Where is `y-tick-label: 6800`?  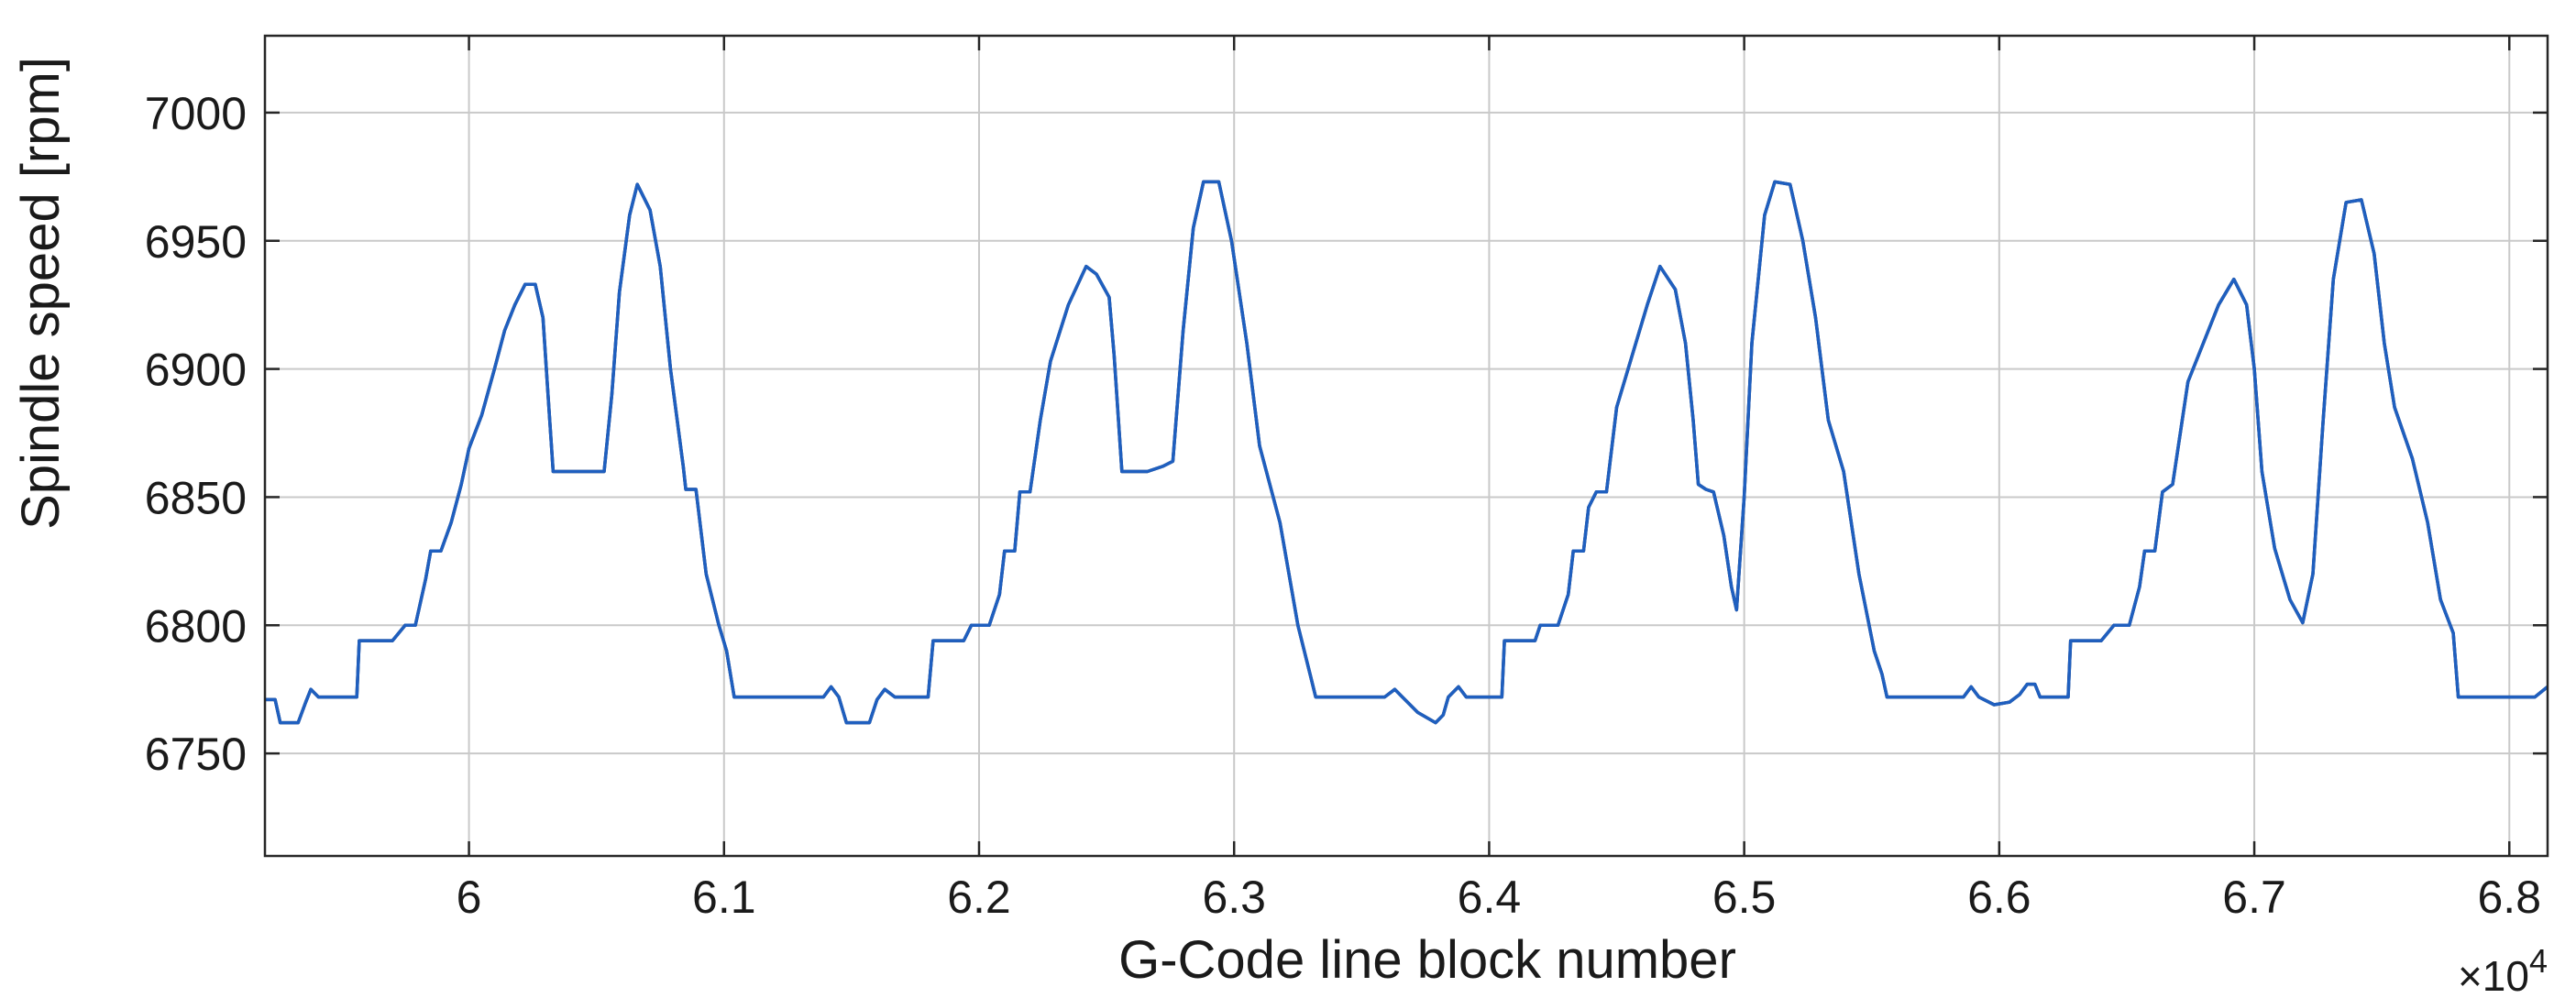
y-tick-label: 6800 is located at coordinates (196, 626).